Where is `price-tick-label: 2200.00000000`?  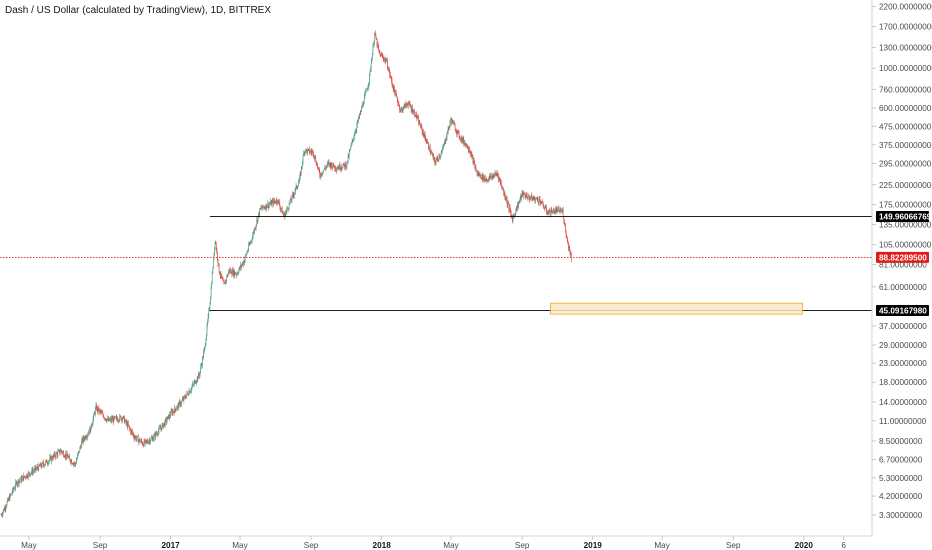 price-tick-label: 2200.00000000 is located at coordinates (905, 6).